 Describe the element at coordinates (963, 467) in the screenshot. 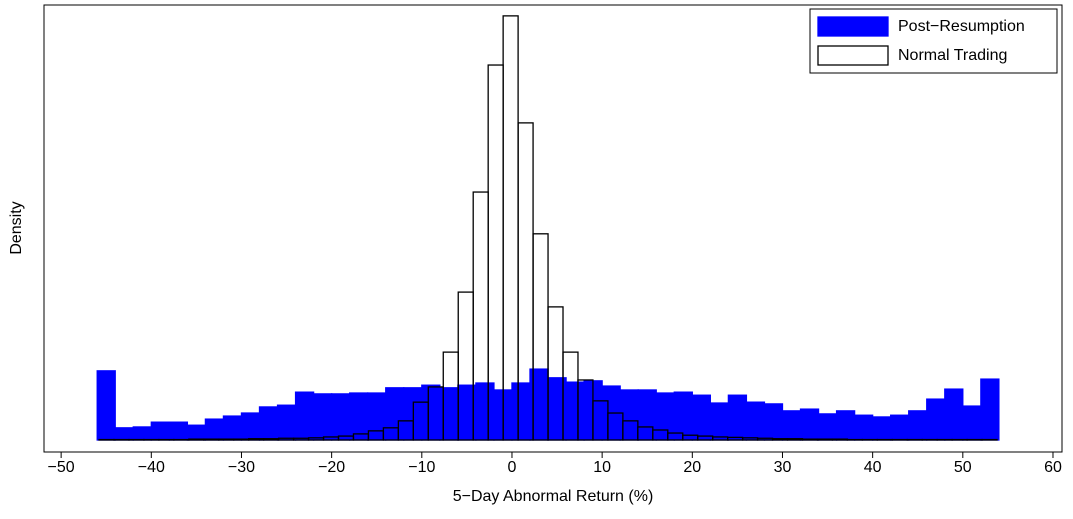

I see `x-tick-label: 50` at that location.